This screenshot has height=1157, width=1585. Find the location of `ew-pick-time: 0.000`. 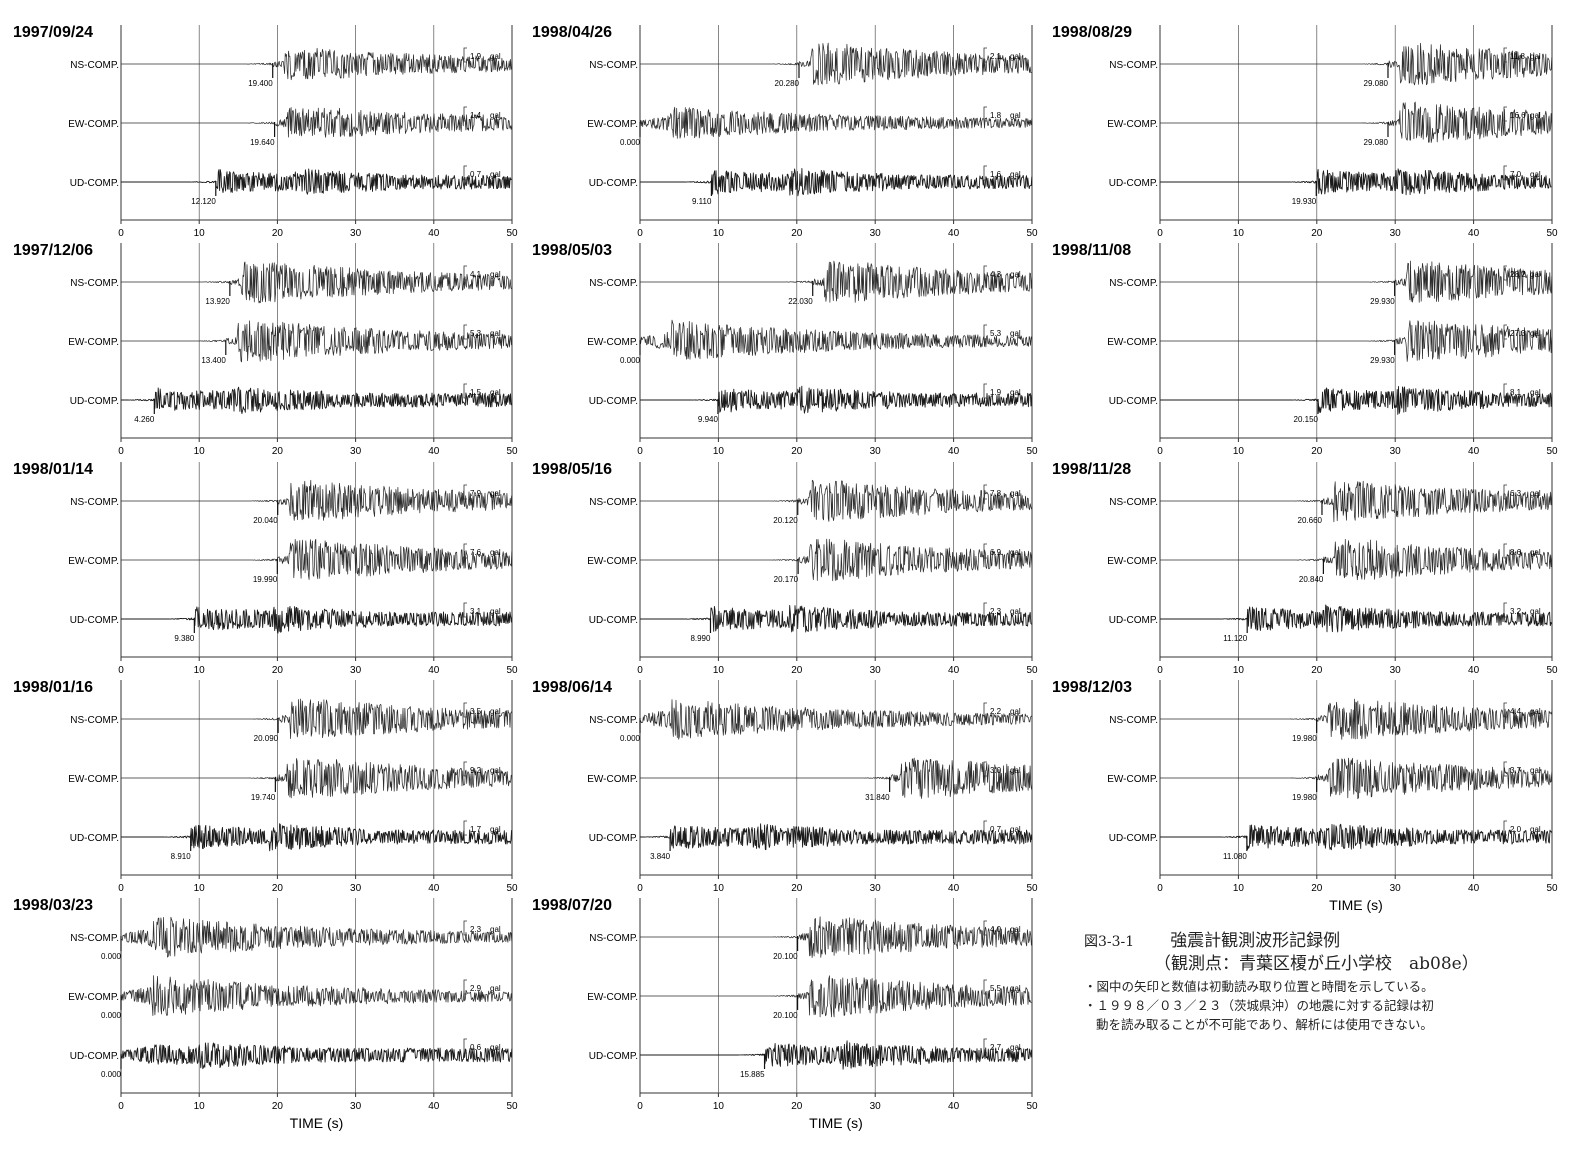

ew-pick-time: 0.000 is located at coordinates (111, 1015).